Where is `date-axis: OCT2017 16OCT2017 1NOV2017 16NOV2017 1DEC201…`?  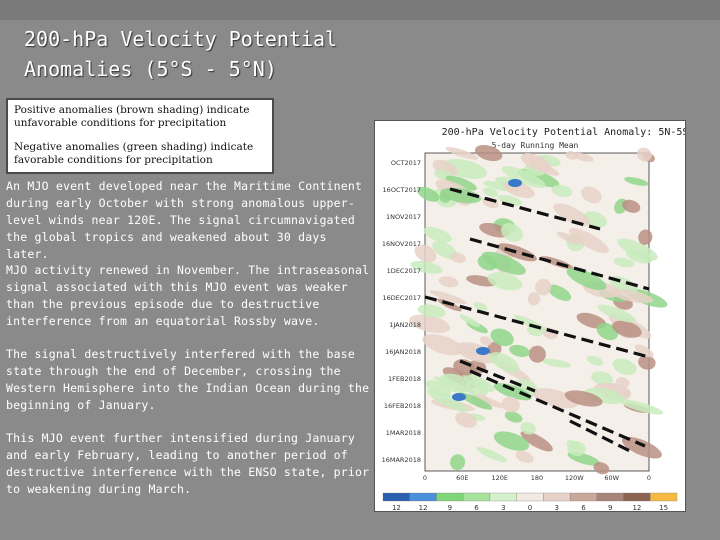 date-axis: OCT2017 16OCT2017 1NOV2017 16NOV2017 1DEC201… is located at coordinates (401, 311).